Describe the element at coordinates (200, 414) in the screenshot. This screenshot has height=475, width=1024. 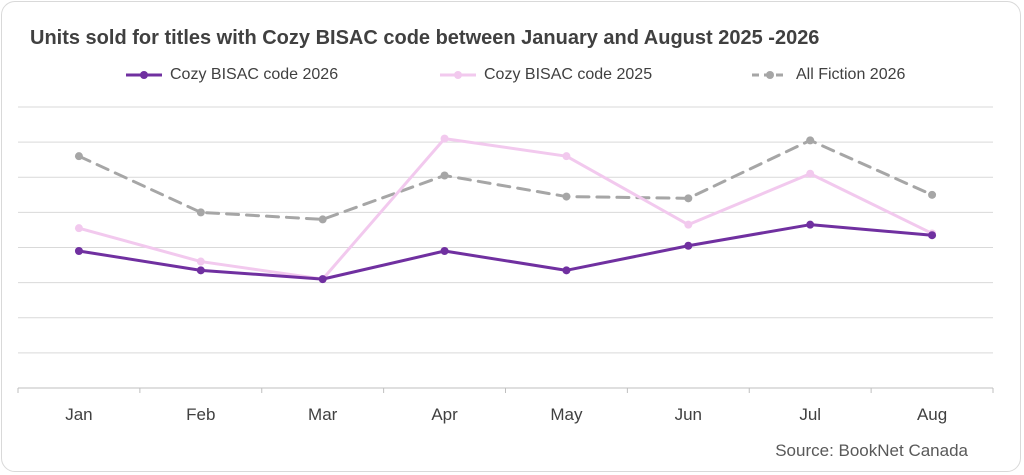
I see `x-tick-label: Feb` at that location.